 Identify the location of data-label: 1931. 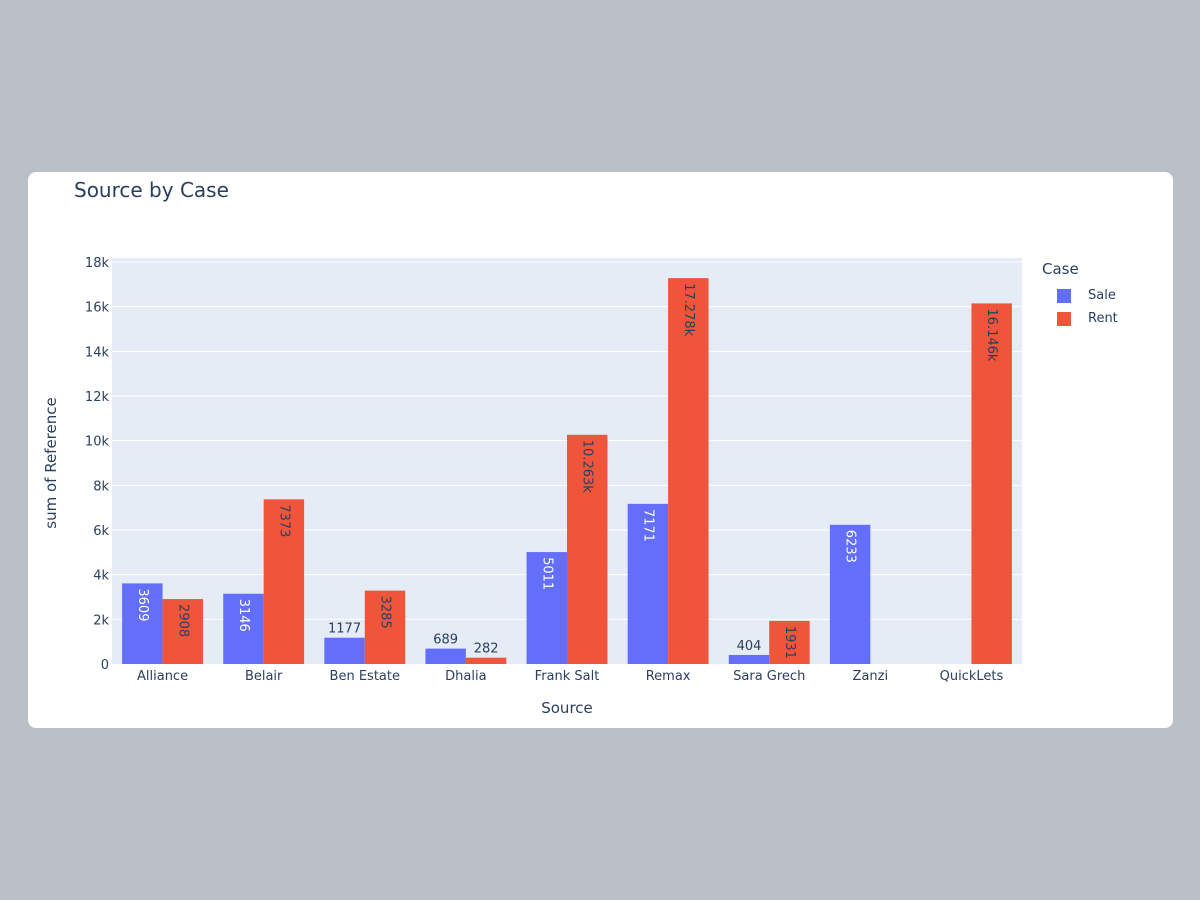
(789, 642).